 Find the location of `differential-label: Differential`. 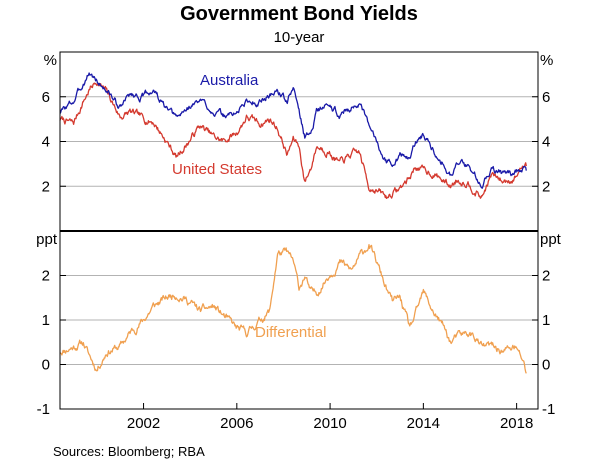

differential-label: Differential is located at coordinates (290, 332).